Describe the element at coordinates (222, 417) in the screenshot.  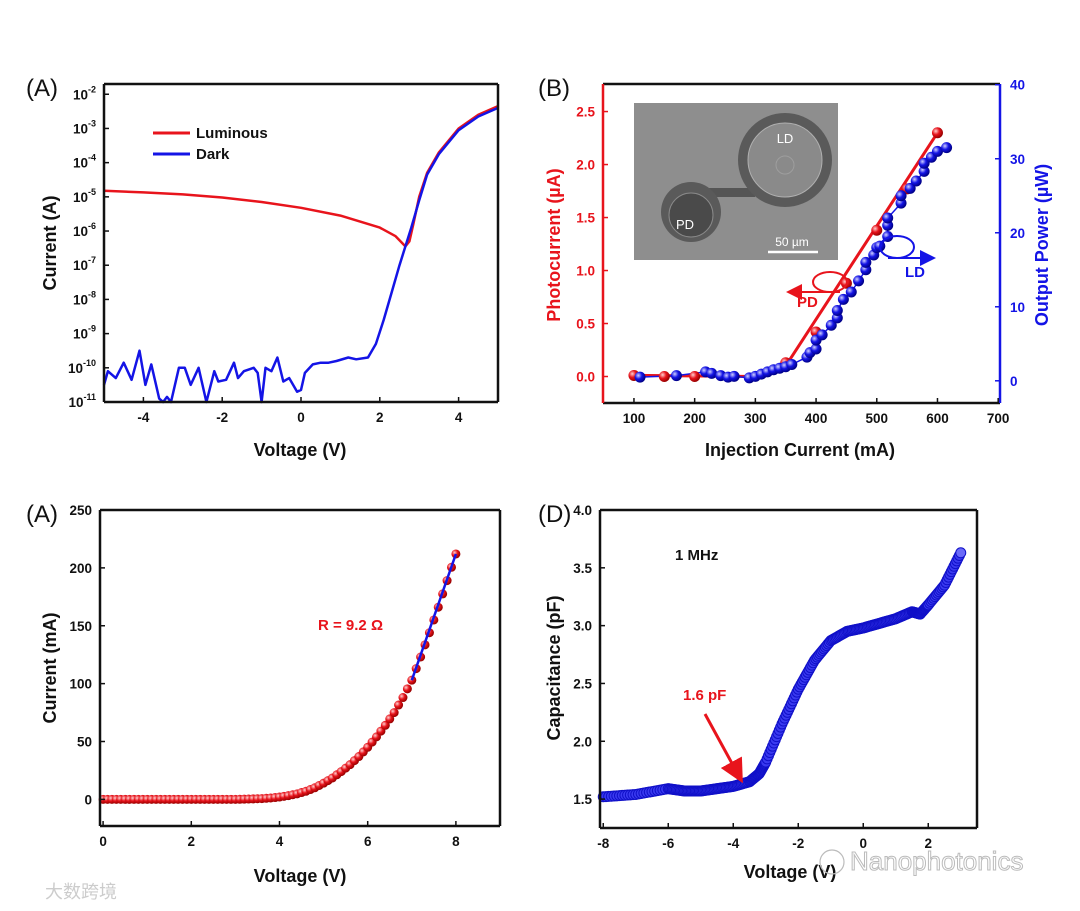
I see `a1-x-tick-label: -2` at that location.